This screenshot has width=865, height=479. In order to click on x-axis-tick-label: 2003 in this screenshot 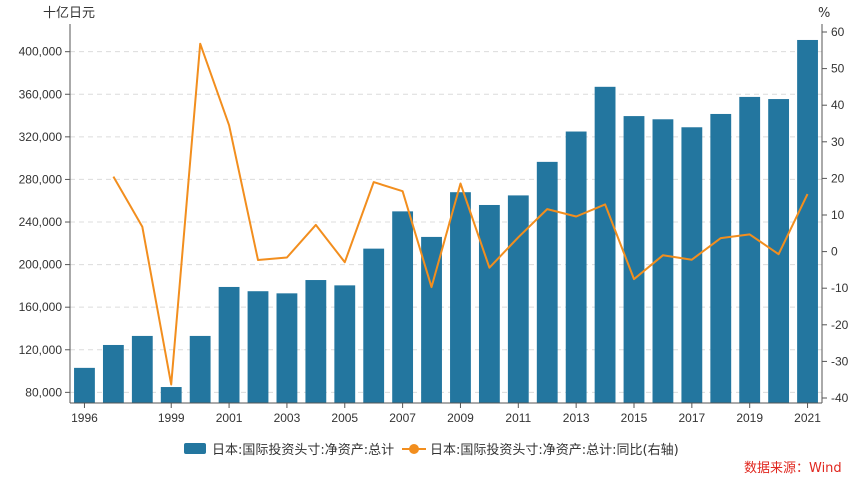, I will do `click(287, 418)`.